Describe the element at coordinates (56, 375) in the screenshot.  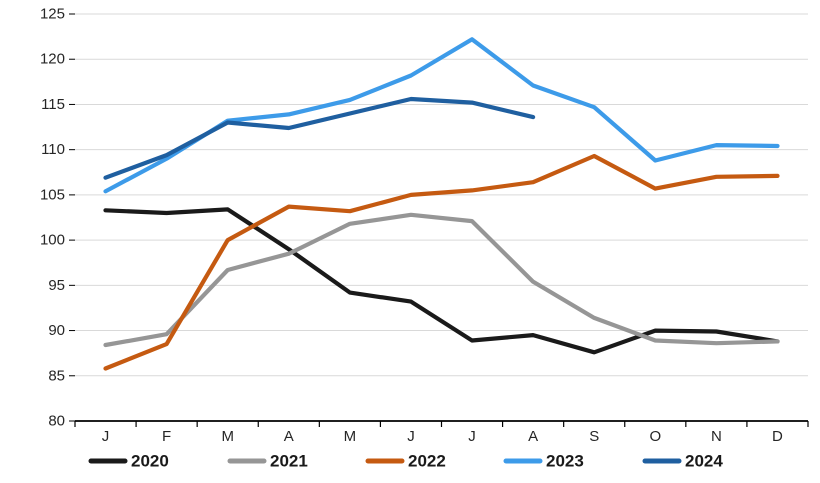
I see `y-axis-label-85: 85` at that location.